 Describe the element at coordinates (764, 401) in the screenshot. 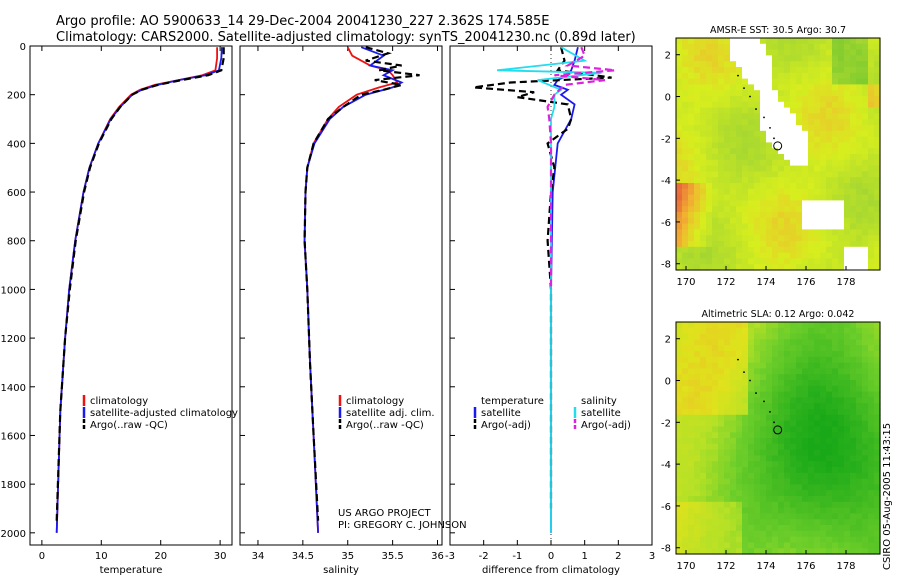

I see `track-point` at that location.